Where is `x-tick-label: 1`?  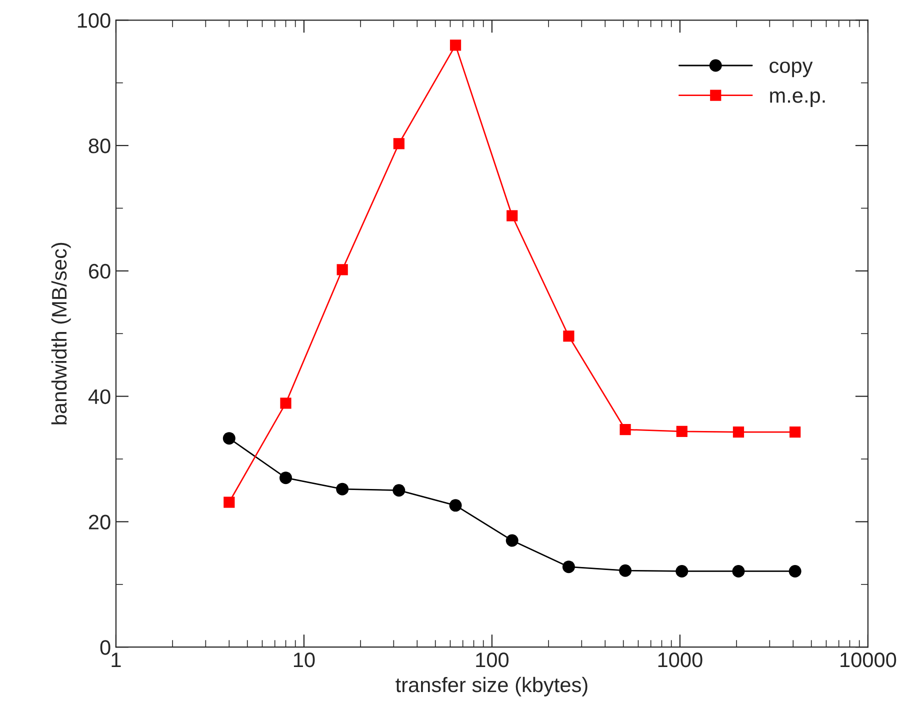
x-tick-label: 1 is located at coordinates (116, 660).